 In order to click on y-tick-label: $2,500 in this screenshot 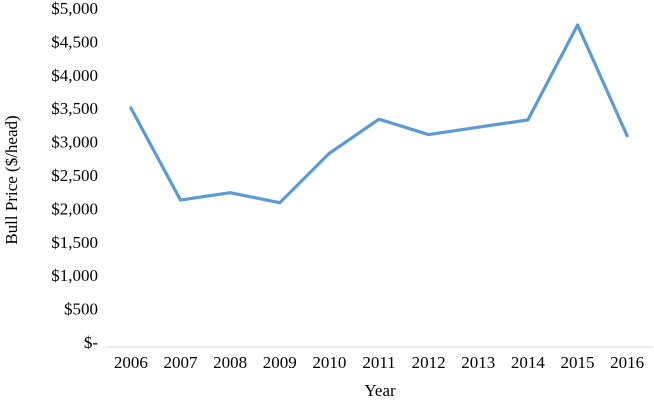, I will do `click(74, 175)`.